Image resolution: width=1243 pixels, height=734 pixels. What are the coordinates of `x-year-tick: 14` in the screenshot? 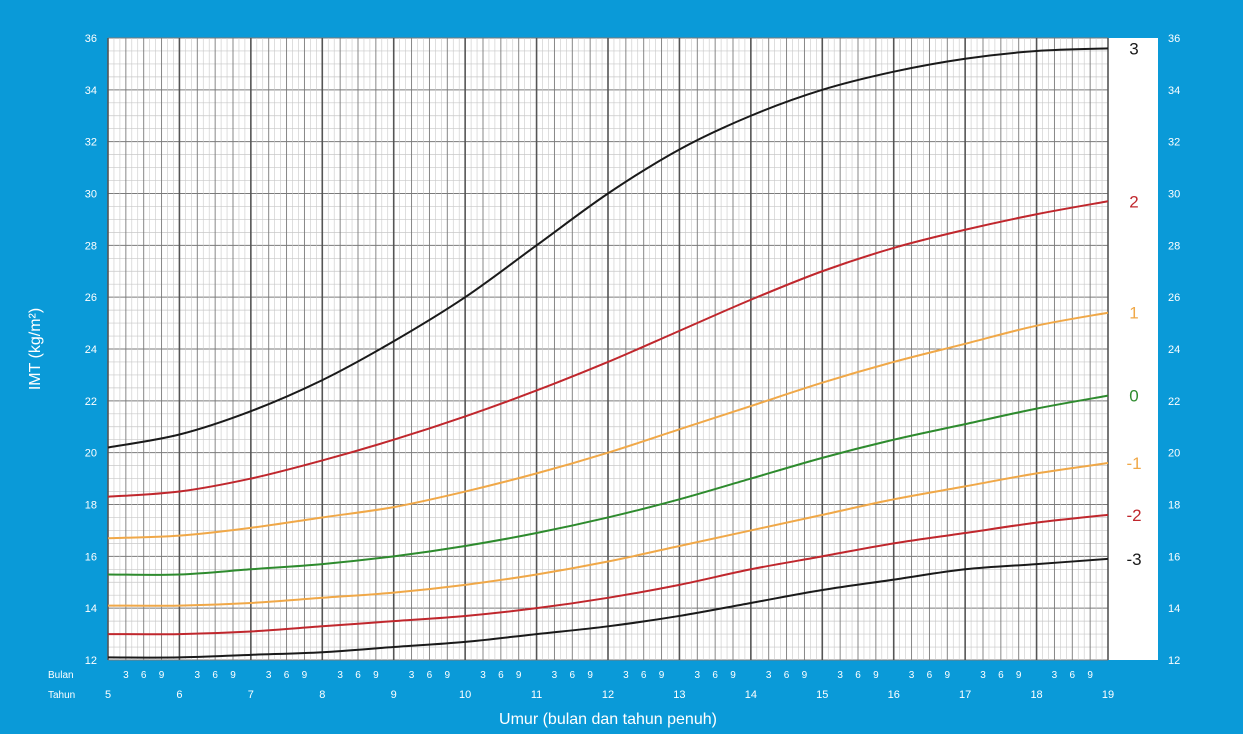 It's located at (751, 695).